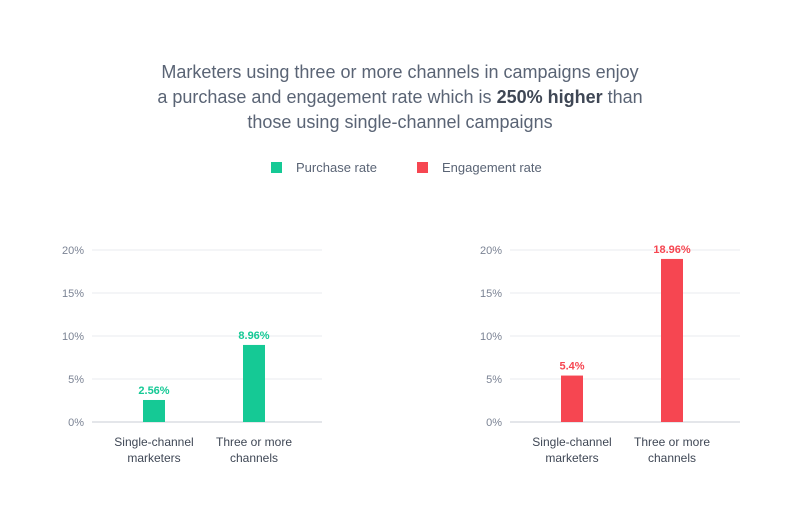 The image size is (800, 529). I want to click on legend: Purchase rate Engagement rate, so click(400, 170).